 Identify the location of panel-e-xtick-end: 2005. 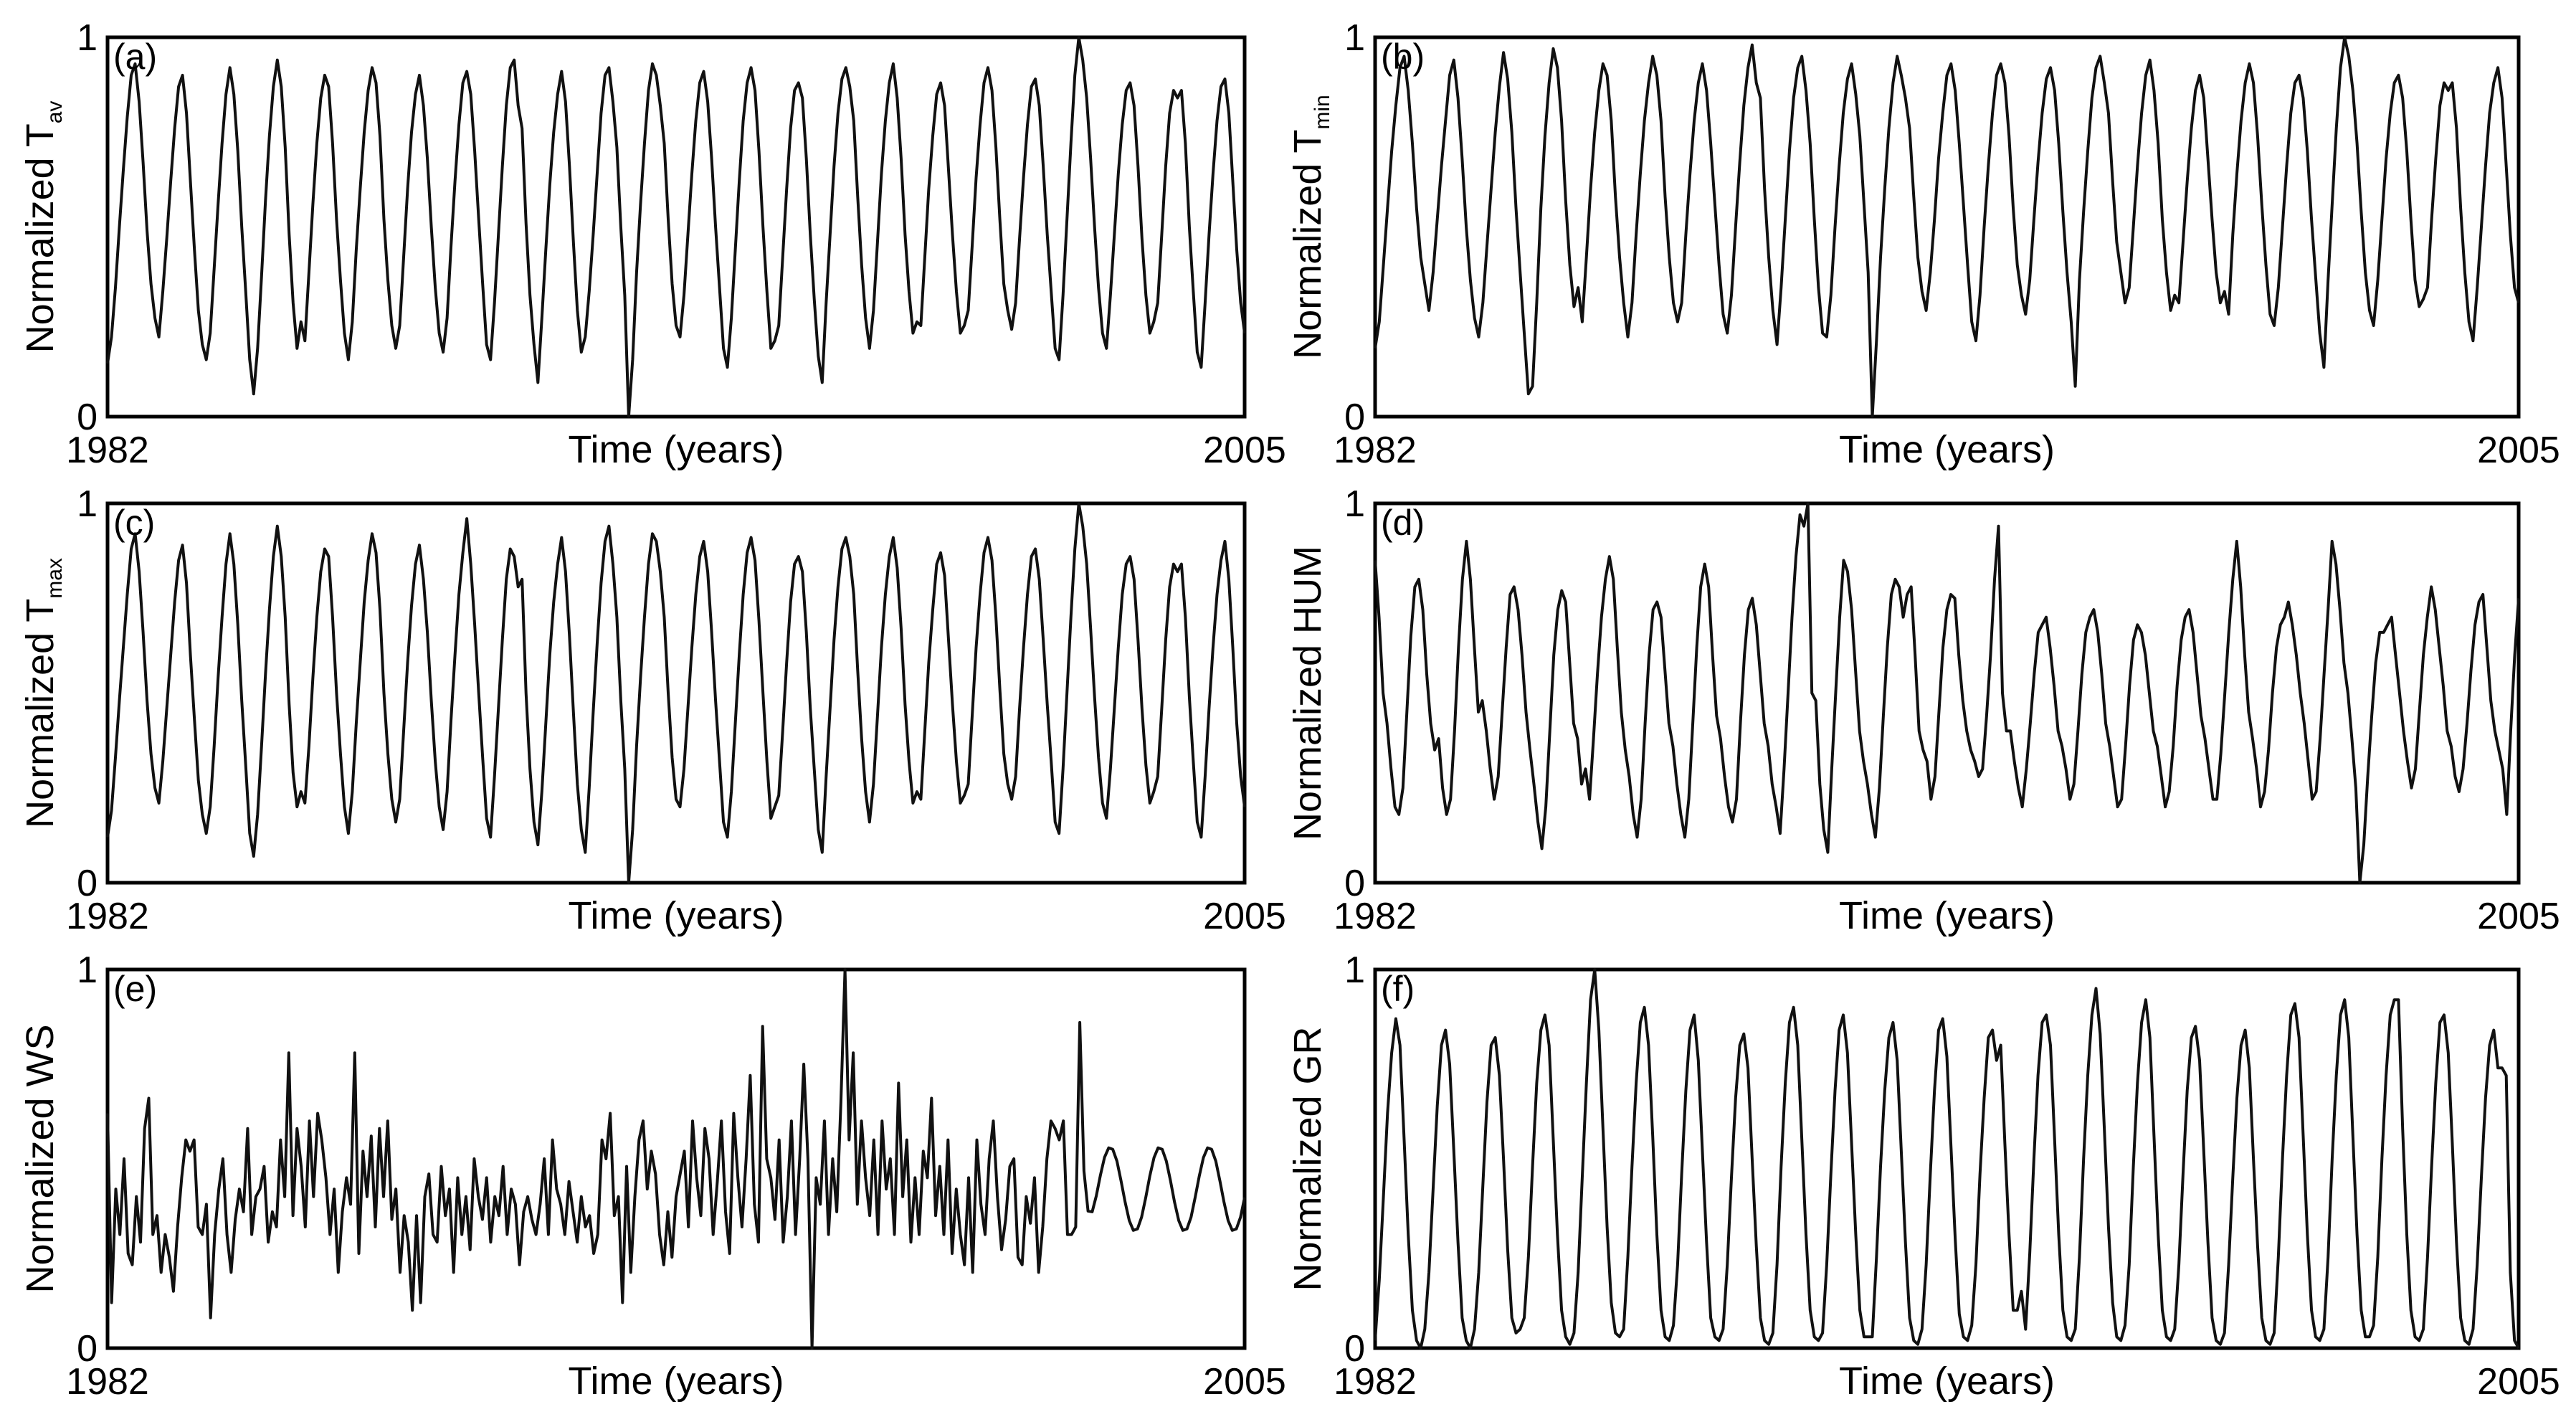
(1244, 1382).